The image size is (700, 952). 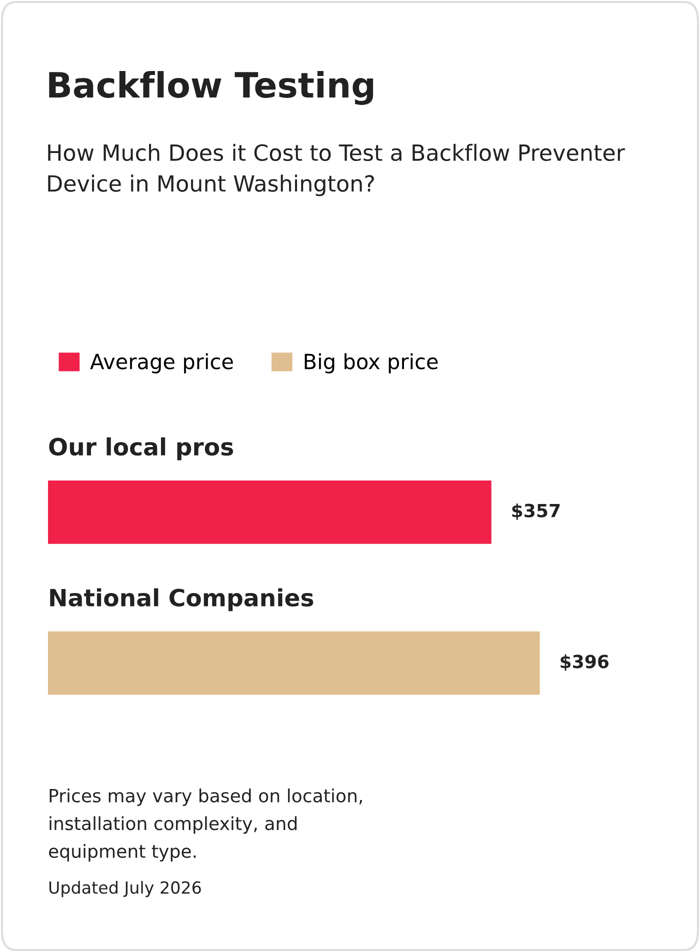 I want to click on text: Prices may vary based on location, installation complexity, and equipment type., so click(x=205, y=825).